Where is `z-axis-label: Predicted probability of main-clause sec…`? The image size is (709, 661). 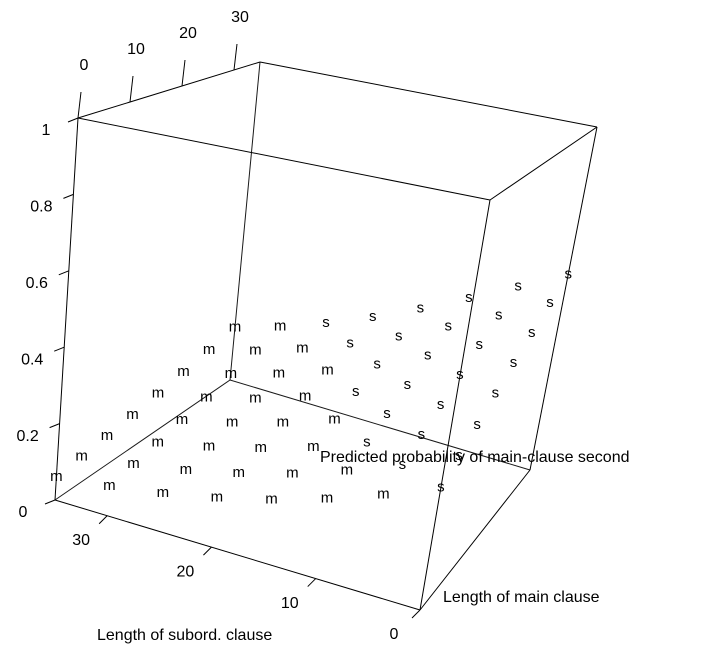 z-axis-label: Predicted probability of main-clause sec… is located at coordinates (475, 457).